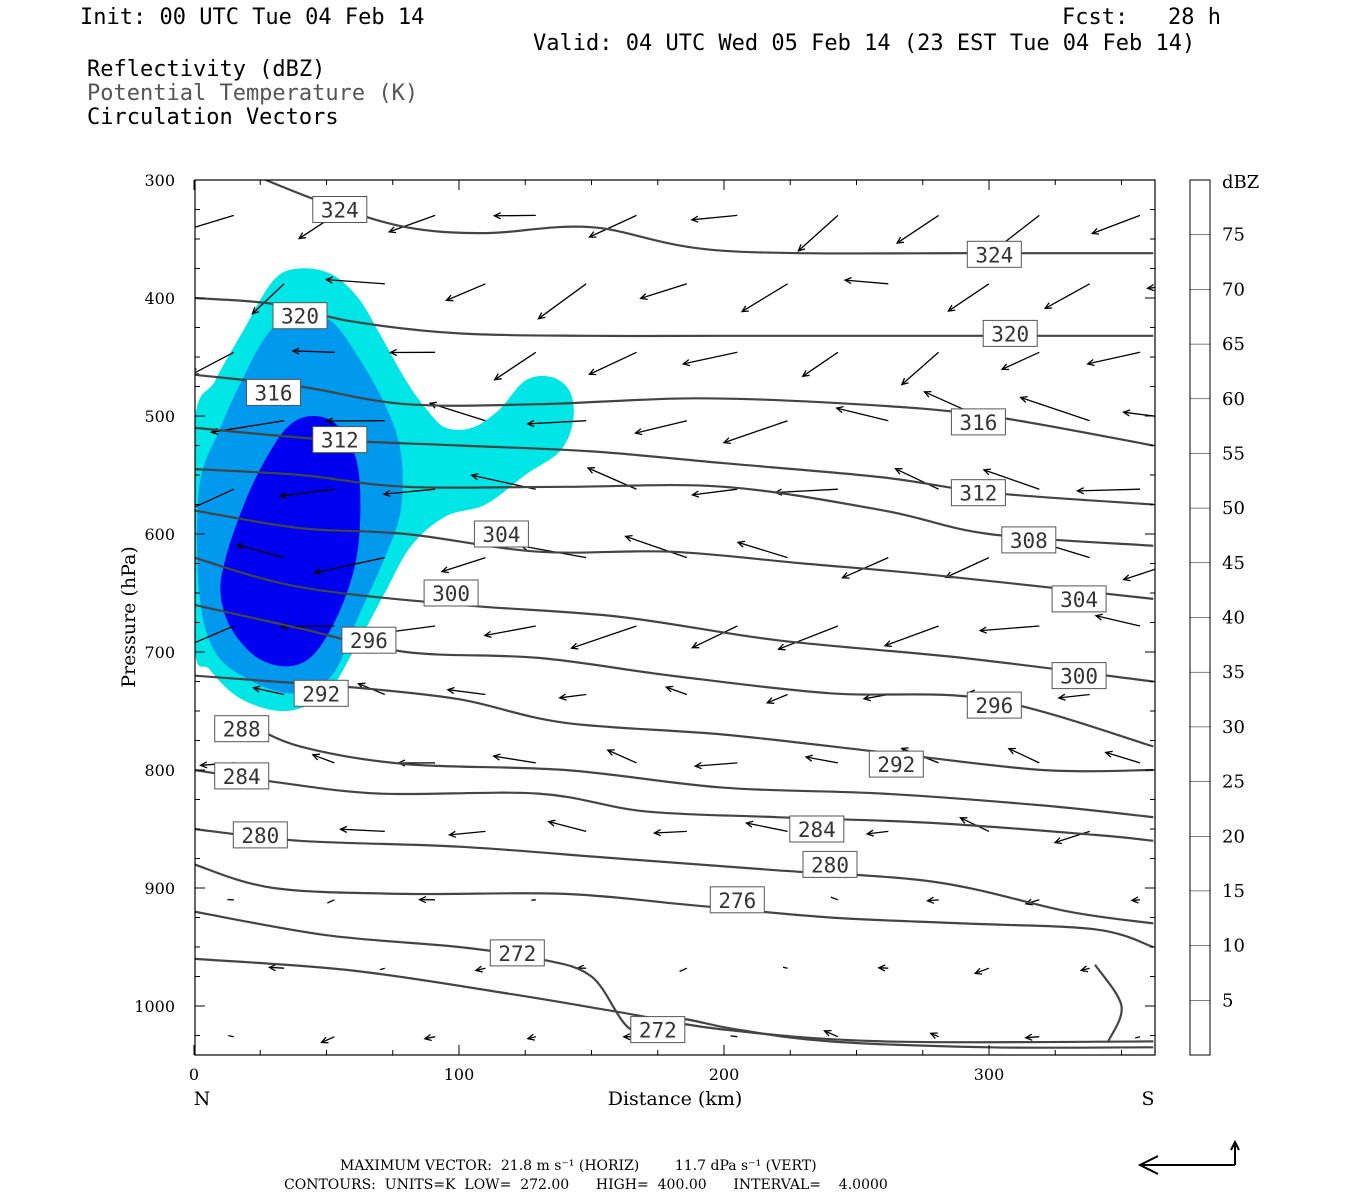 The image size is (1350, 1200). Describe the element at coordinates (159, 652) in the screenshot. I see `y-tick-label: 700` at that location.